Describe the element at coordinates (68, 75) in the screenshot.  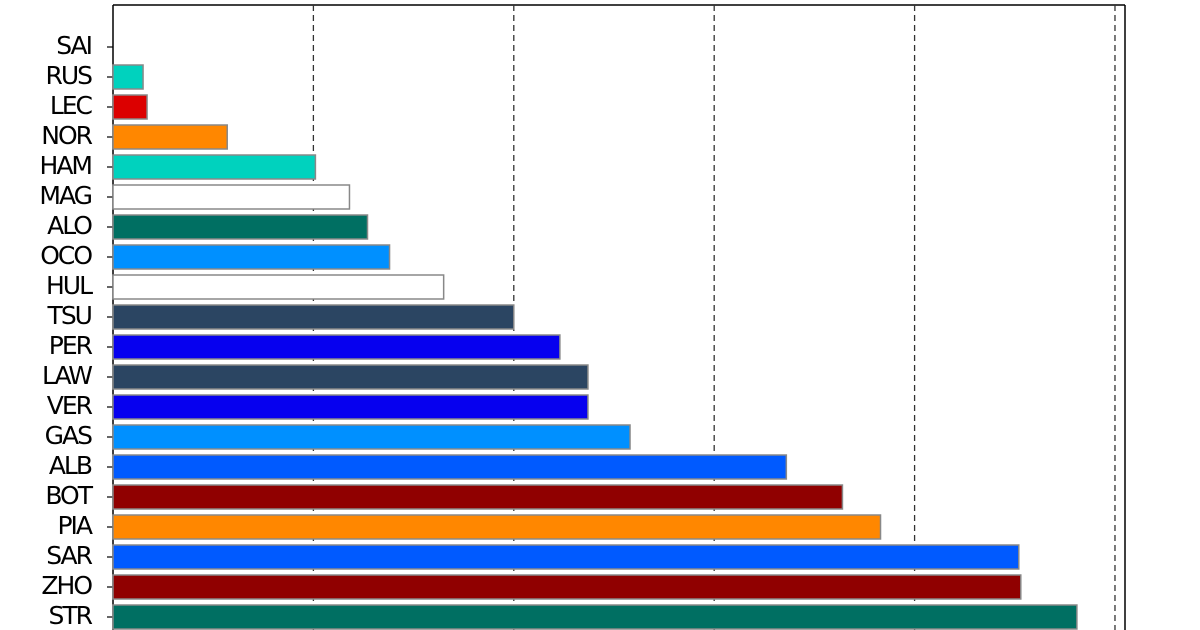
I see `y-tick-label: RUS` at that location.